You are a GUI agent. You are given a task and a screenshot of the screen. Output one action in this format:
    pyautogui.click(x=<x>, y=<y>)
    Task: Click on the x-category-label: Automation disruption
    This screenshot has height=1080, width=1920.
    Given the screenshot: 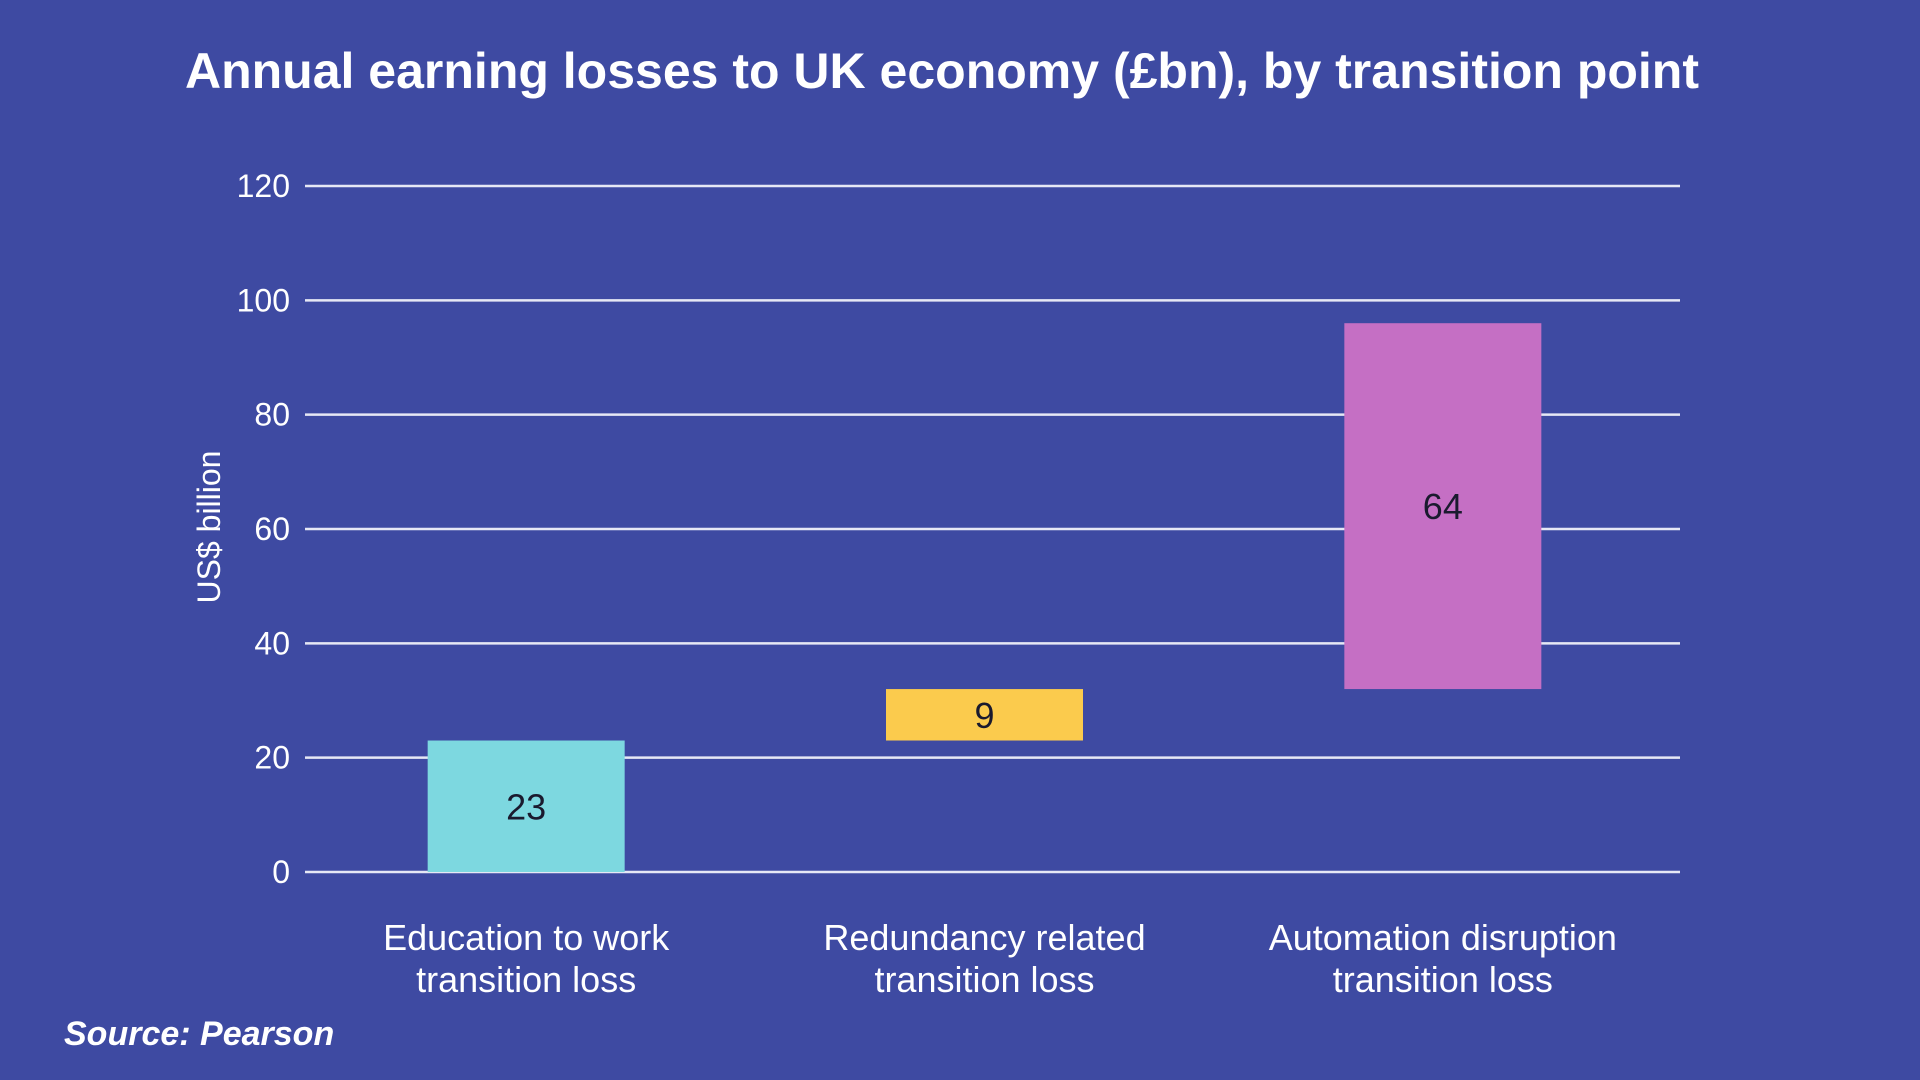 What is the action you would take?
    pyautogui.click(x=1443, y=937)
    